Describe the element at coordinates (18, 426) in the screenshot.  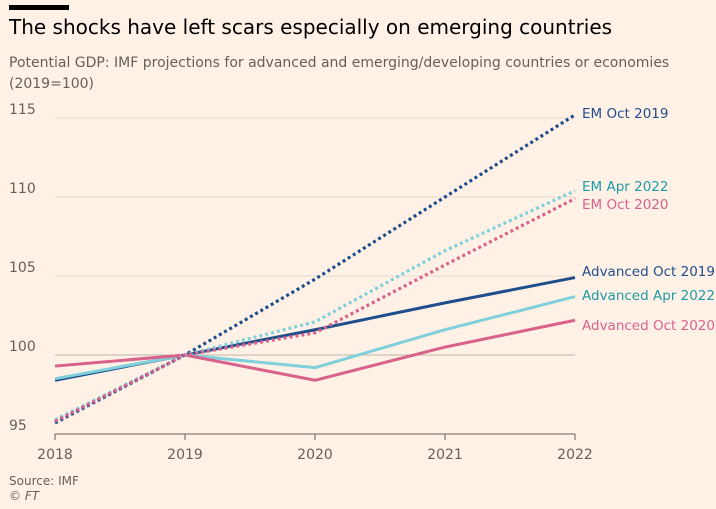
I see `y-tick-label: 95` at that location.